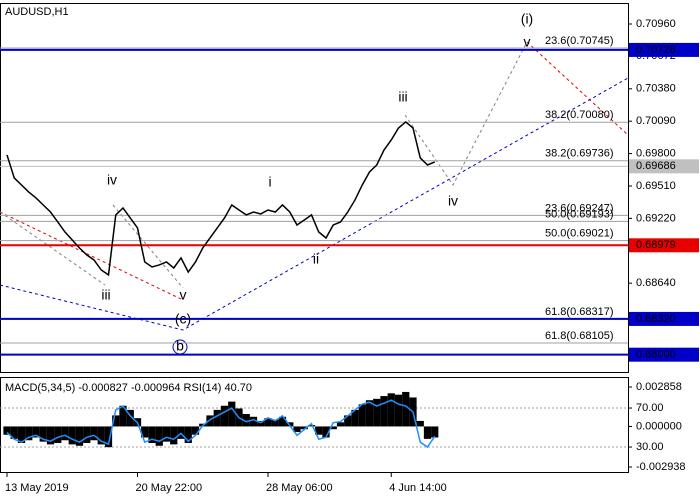 Image resolution: width=700 pixels, height=500 pixels. I want to click on wave-label: b, so click(180, 346).